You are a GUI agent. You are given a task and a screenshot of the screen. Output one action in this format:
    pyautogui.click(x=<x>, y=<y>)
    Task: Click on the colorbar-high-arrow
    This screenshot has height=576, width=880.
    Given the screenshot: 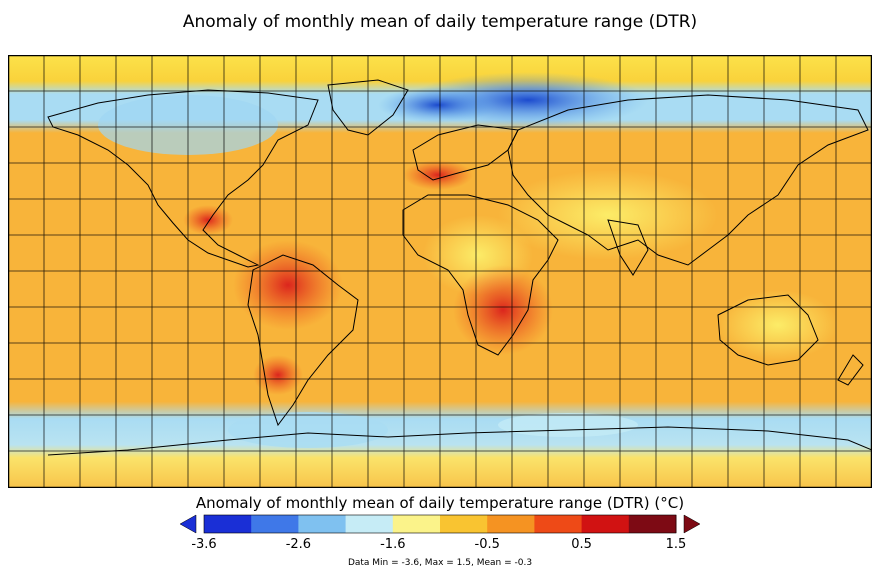 What is the action you would take?
    pyautogui.click(x=691, y=524)
    